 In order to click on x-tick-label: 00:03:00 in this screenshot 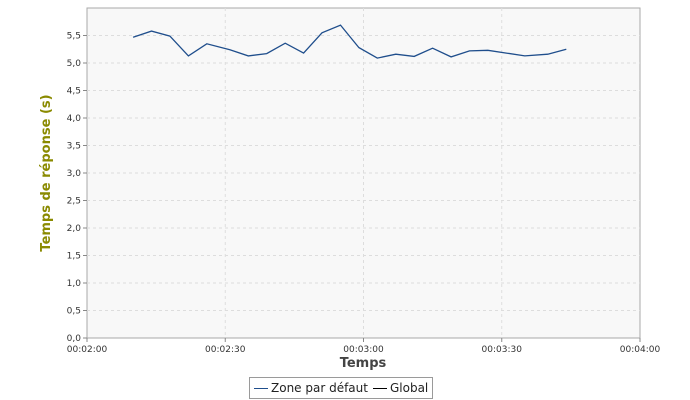, I will do `click(363, 350)`.